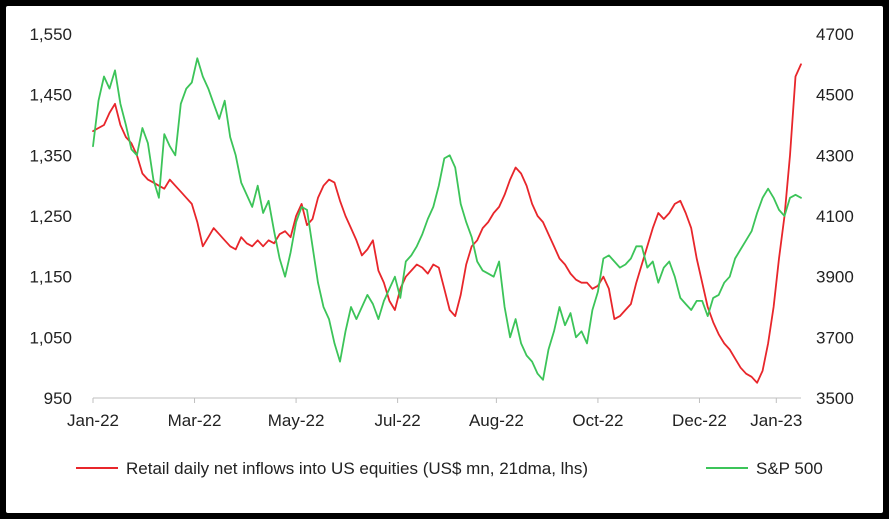  I want to click on legend-label: S&P 500, so click(789, 468).